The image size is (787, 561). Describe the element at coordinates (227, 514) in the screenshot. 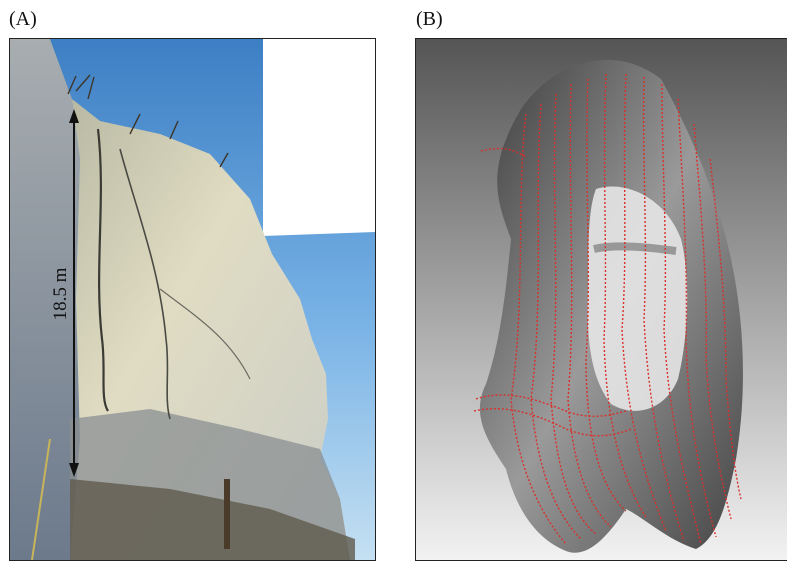

I see `stake` at that location.